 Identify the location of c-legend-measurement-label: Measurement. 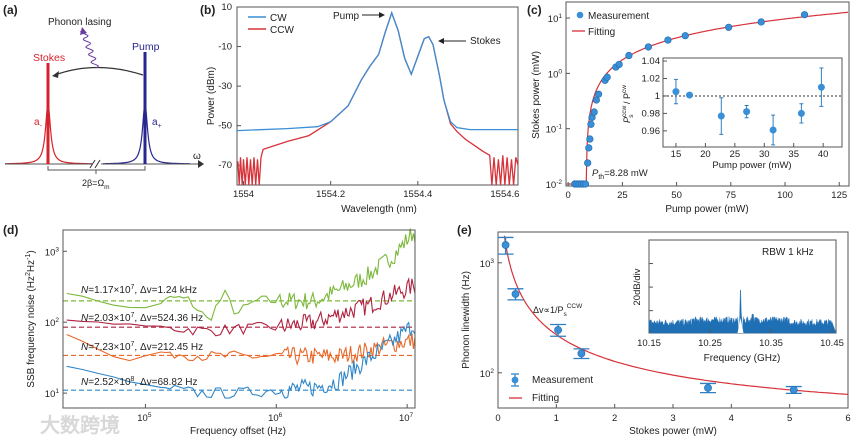
(618, 16).